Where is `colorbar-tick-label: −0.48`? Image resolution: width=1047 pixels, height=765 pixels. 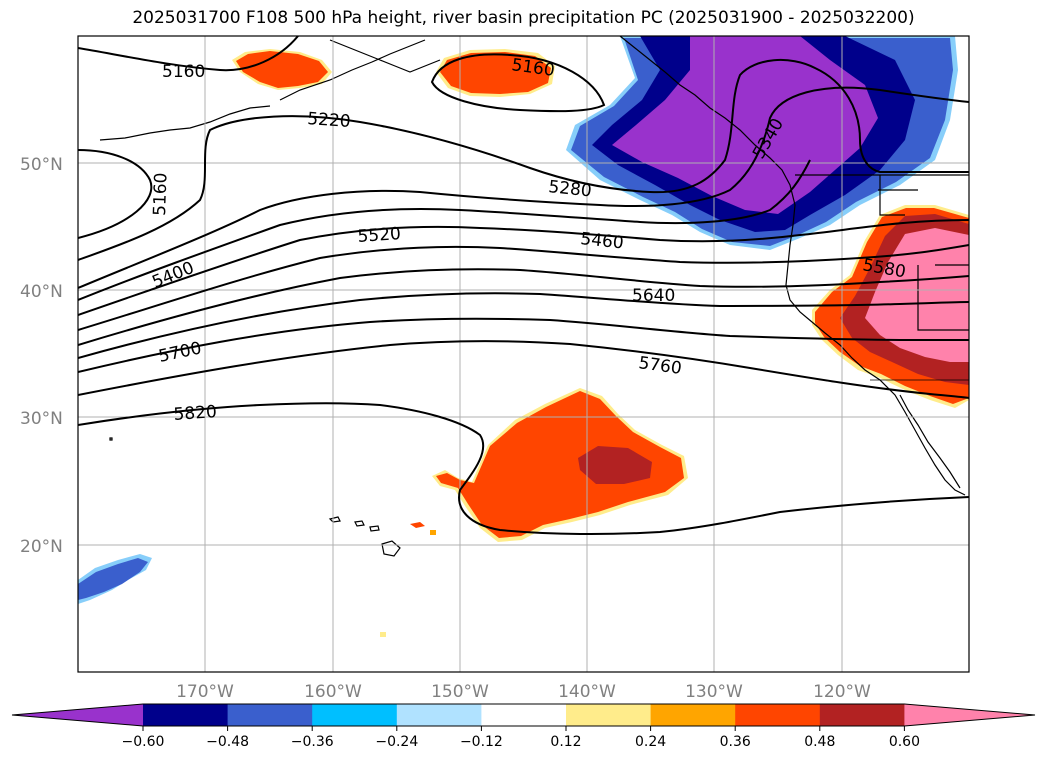 colorbar-tick-label: −0.48 is located at coordinates (227, 742).